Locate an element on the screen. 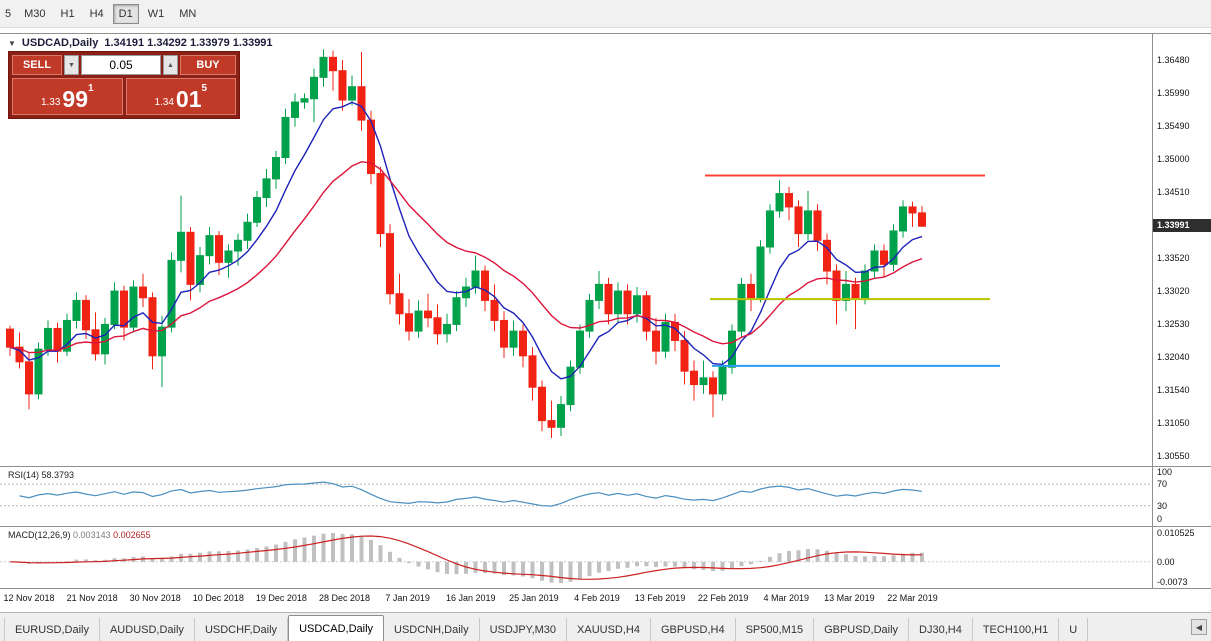 The image size is (1211, 641). date-label: 22 Feb 2019 is located at coordinates (723, 598).